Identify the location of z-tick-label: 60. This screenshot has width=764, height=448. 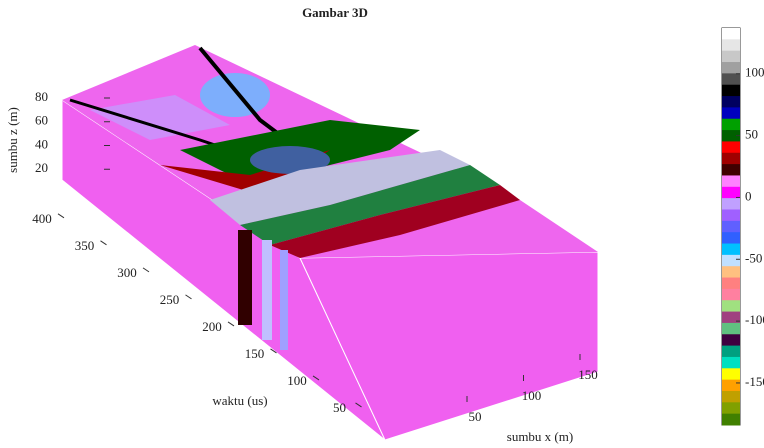
(41, 120).